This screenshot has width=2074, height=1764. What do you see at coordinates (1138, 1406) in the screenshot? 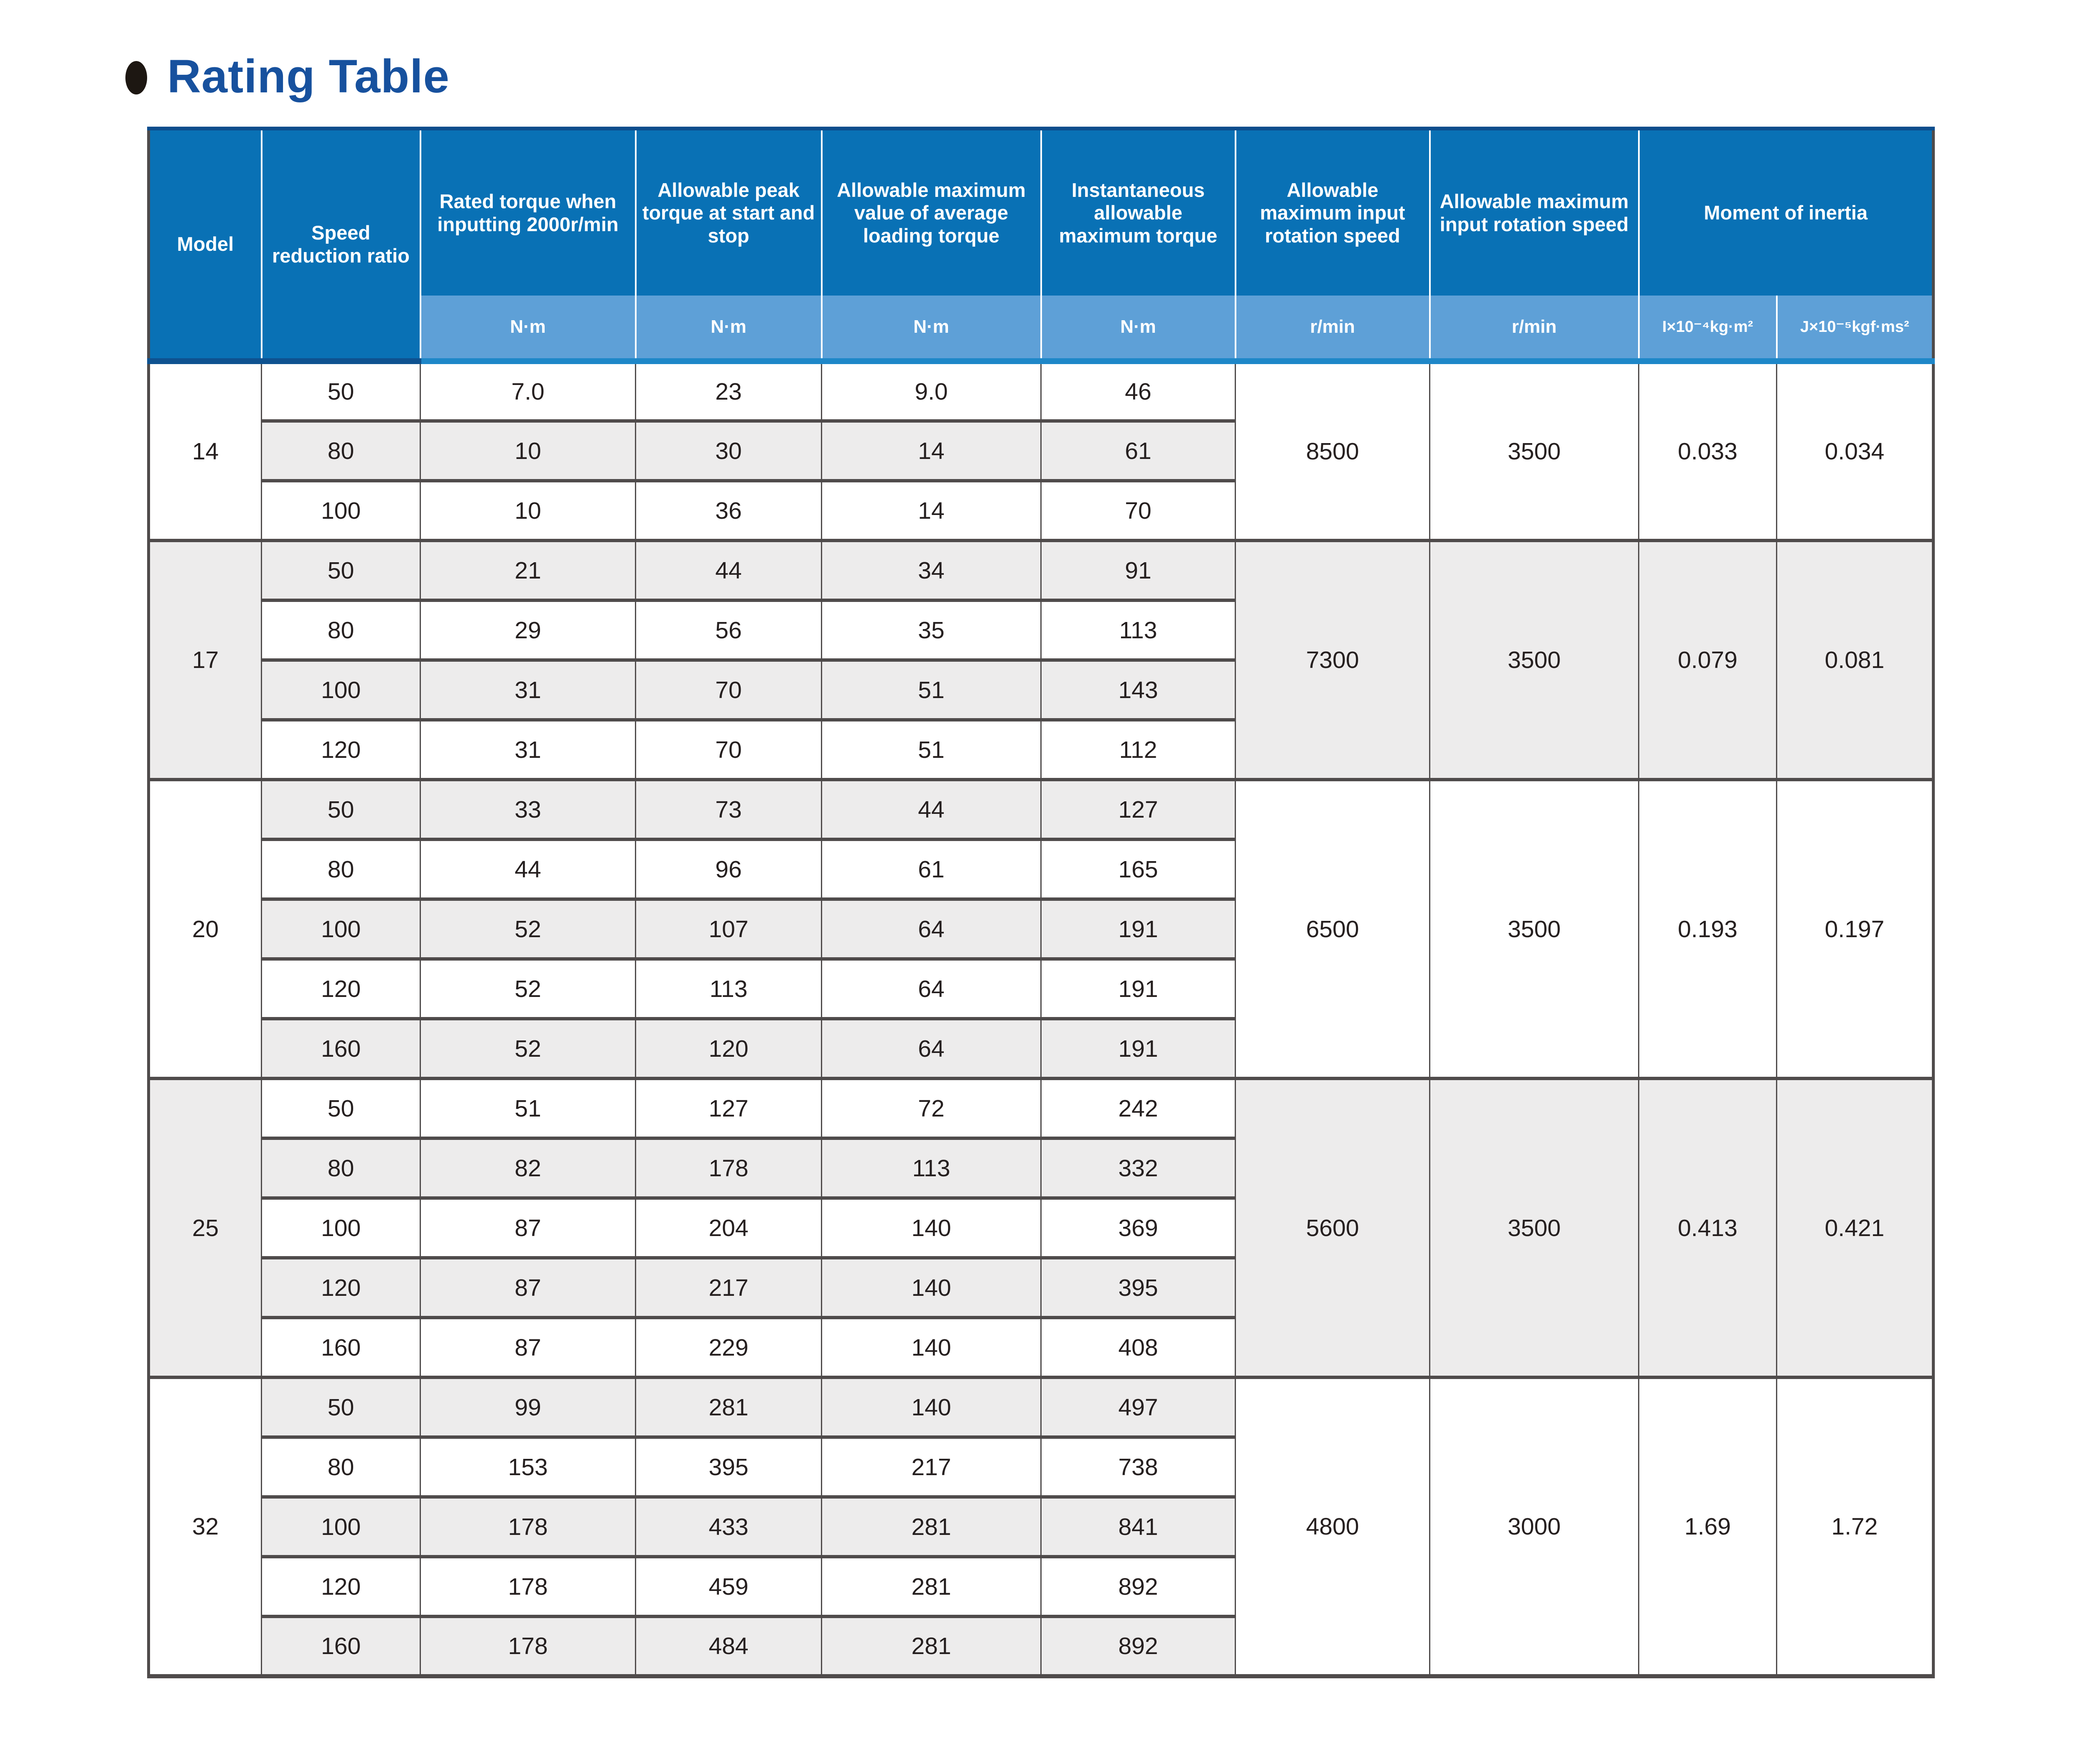
I see `value-cell: 497` at bounding box center [1138, 1406].